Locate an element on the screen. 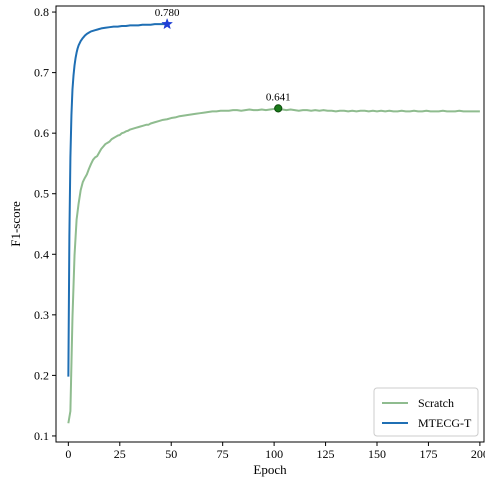 The image size is (485, 478). x-tick-label: 0 is located at coordinates (68, 454).